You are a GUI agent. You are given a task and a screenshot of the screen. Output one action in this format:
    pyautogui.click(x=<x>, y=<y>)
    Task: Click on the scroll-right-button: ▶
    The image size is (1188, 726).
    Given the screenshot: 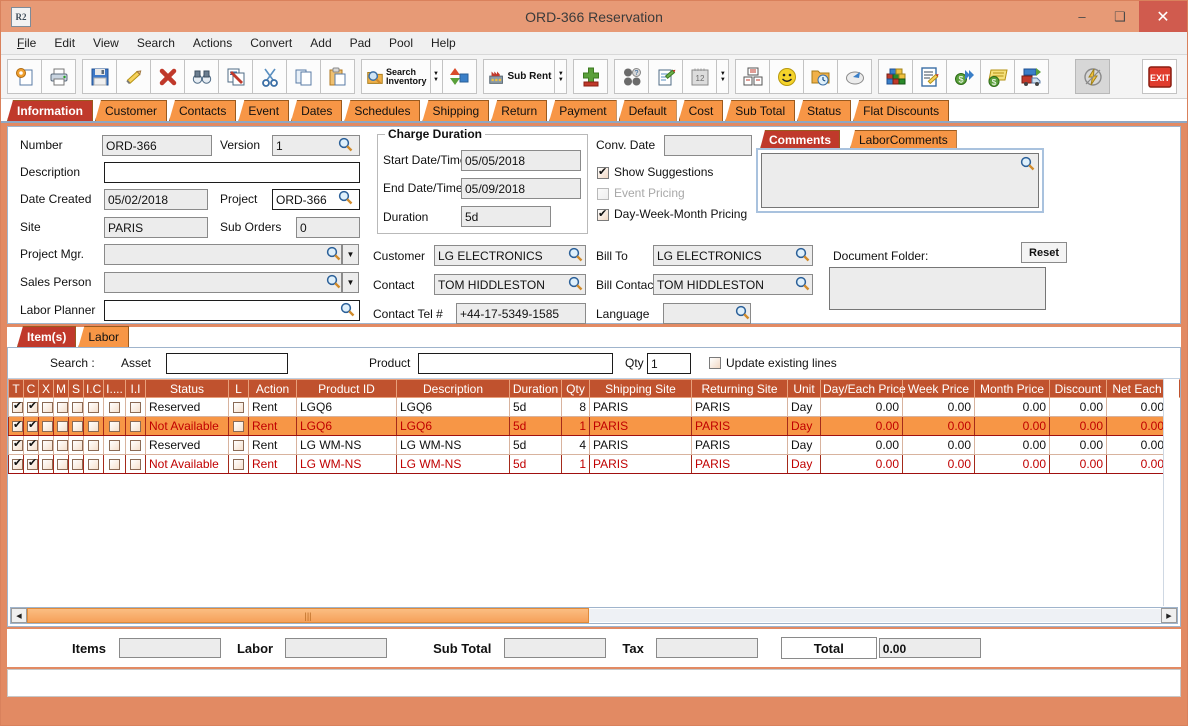 What is the action you would take?
    pyautogui.click(x=1169, y=615)
    